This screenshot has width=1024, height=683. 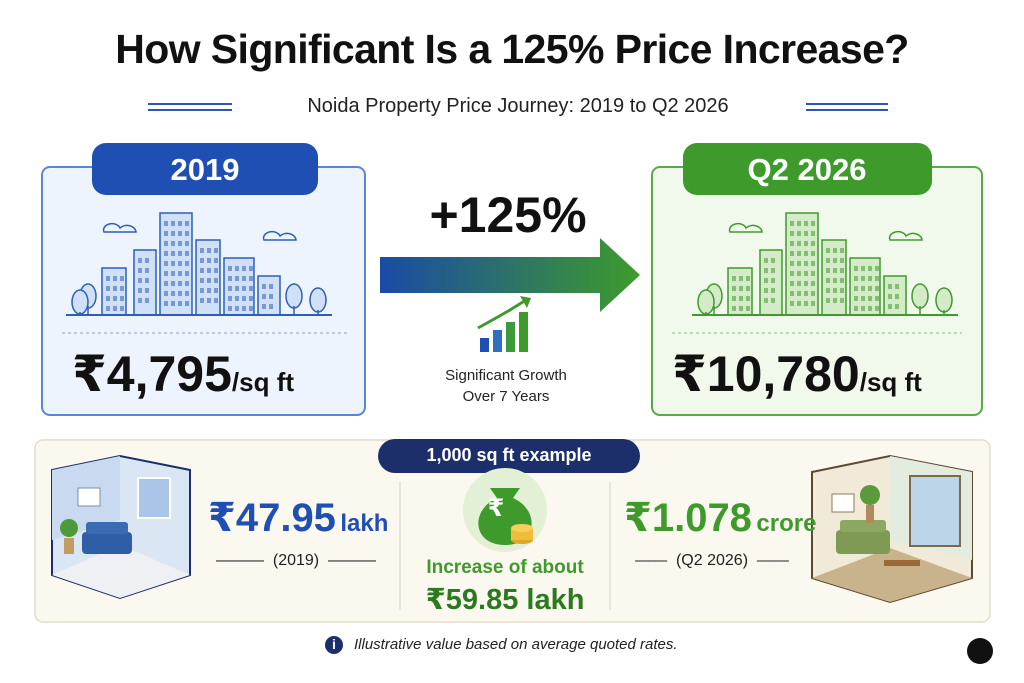 I want to click on note-line: Significant Growth, so click(x=506, y=375).